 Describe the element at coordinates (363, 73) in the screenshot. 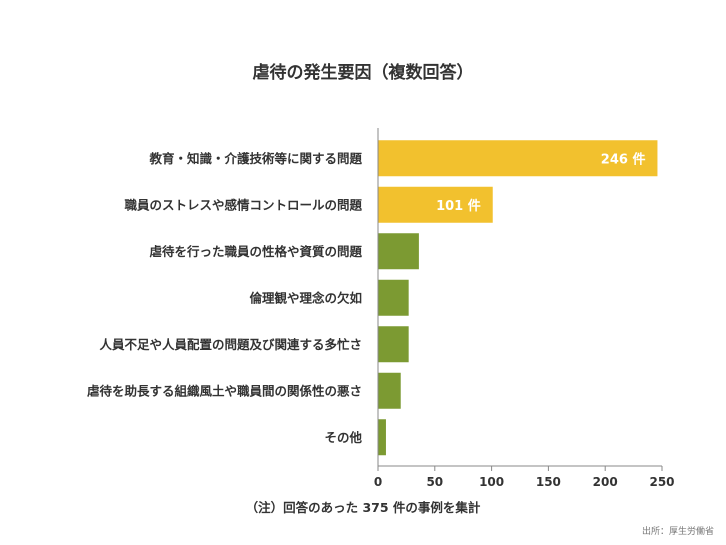

I see `chart-title: 虐待の発生要因（複数回答）` at that location.